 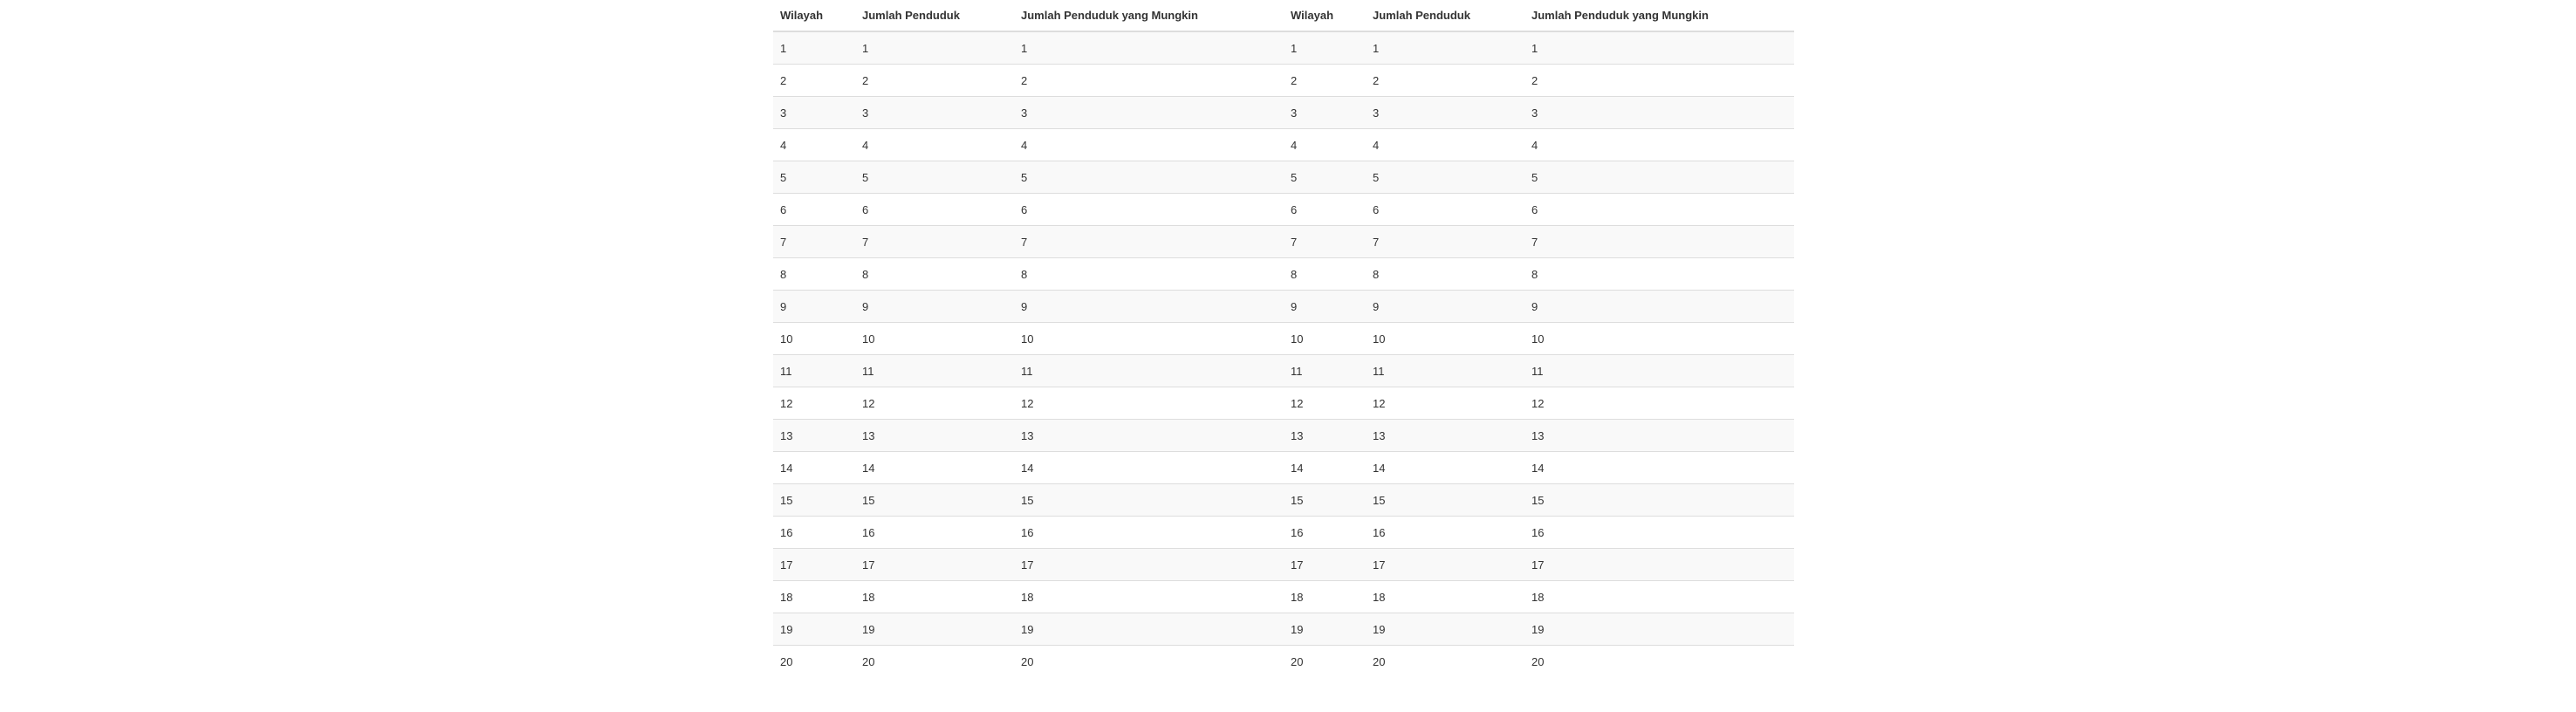 What do you see at coordinates (1659, 564) in the screenshot?
I see `cell-jumlah-penduduk-mungkin: 17` at bounding box center [1659, 564].